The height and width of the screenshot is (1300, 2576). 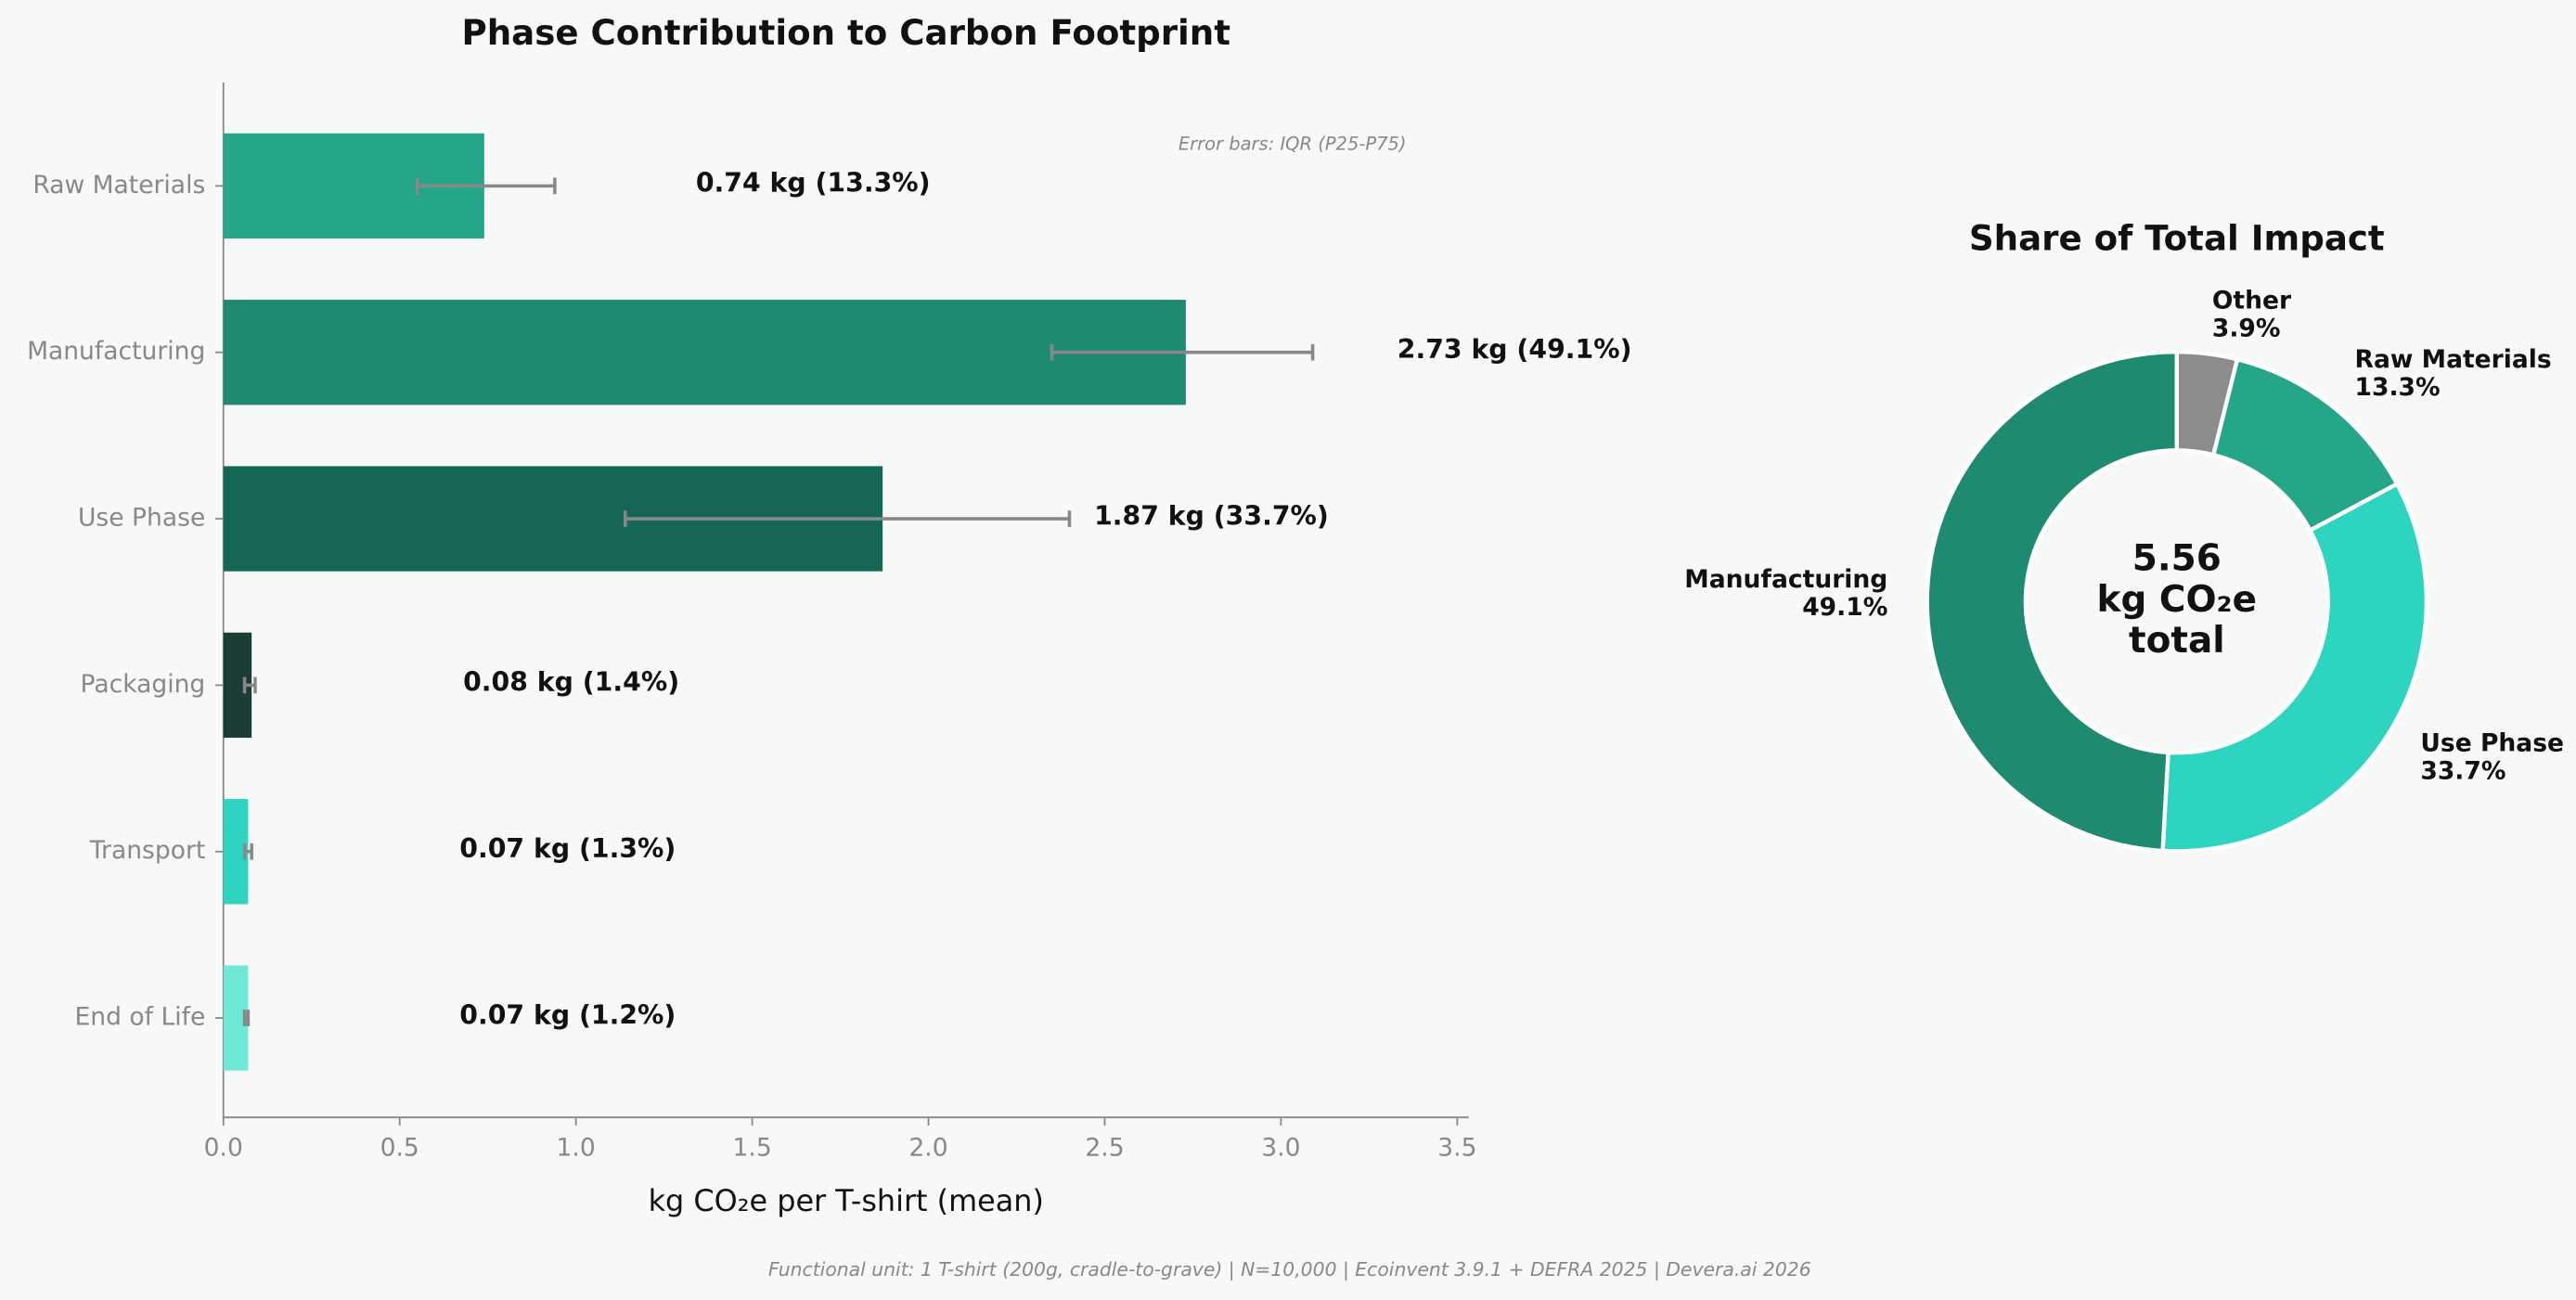 I want to click on center-text: 5.56, so click(x=2177, y=559).